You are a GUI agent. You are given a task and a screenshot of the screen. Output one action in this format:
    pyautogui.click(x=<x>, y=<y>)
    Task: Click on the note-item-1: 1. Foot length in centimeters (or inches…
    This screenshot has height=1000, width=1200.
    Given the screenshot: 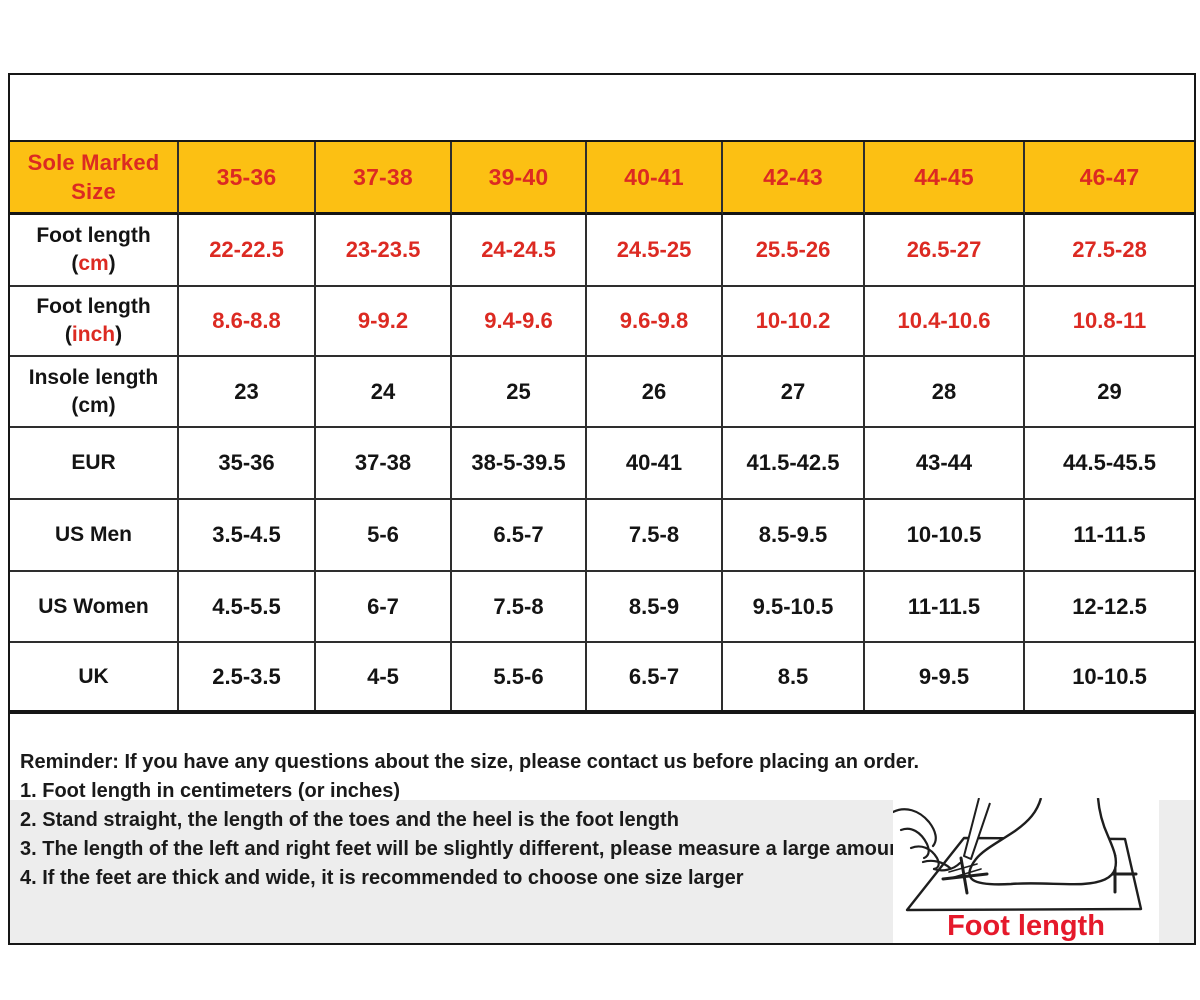 What is the action you would take?
    pyautogui.click(x=210, y=791)
    